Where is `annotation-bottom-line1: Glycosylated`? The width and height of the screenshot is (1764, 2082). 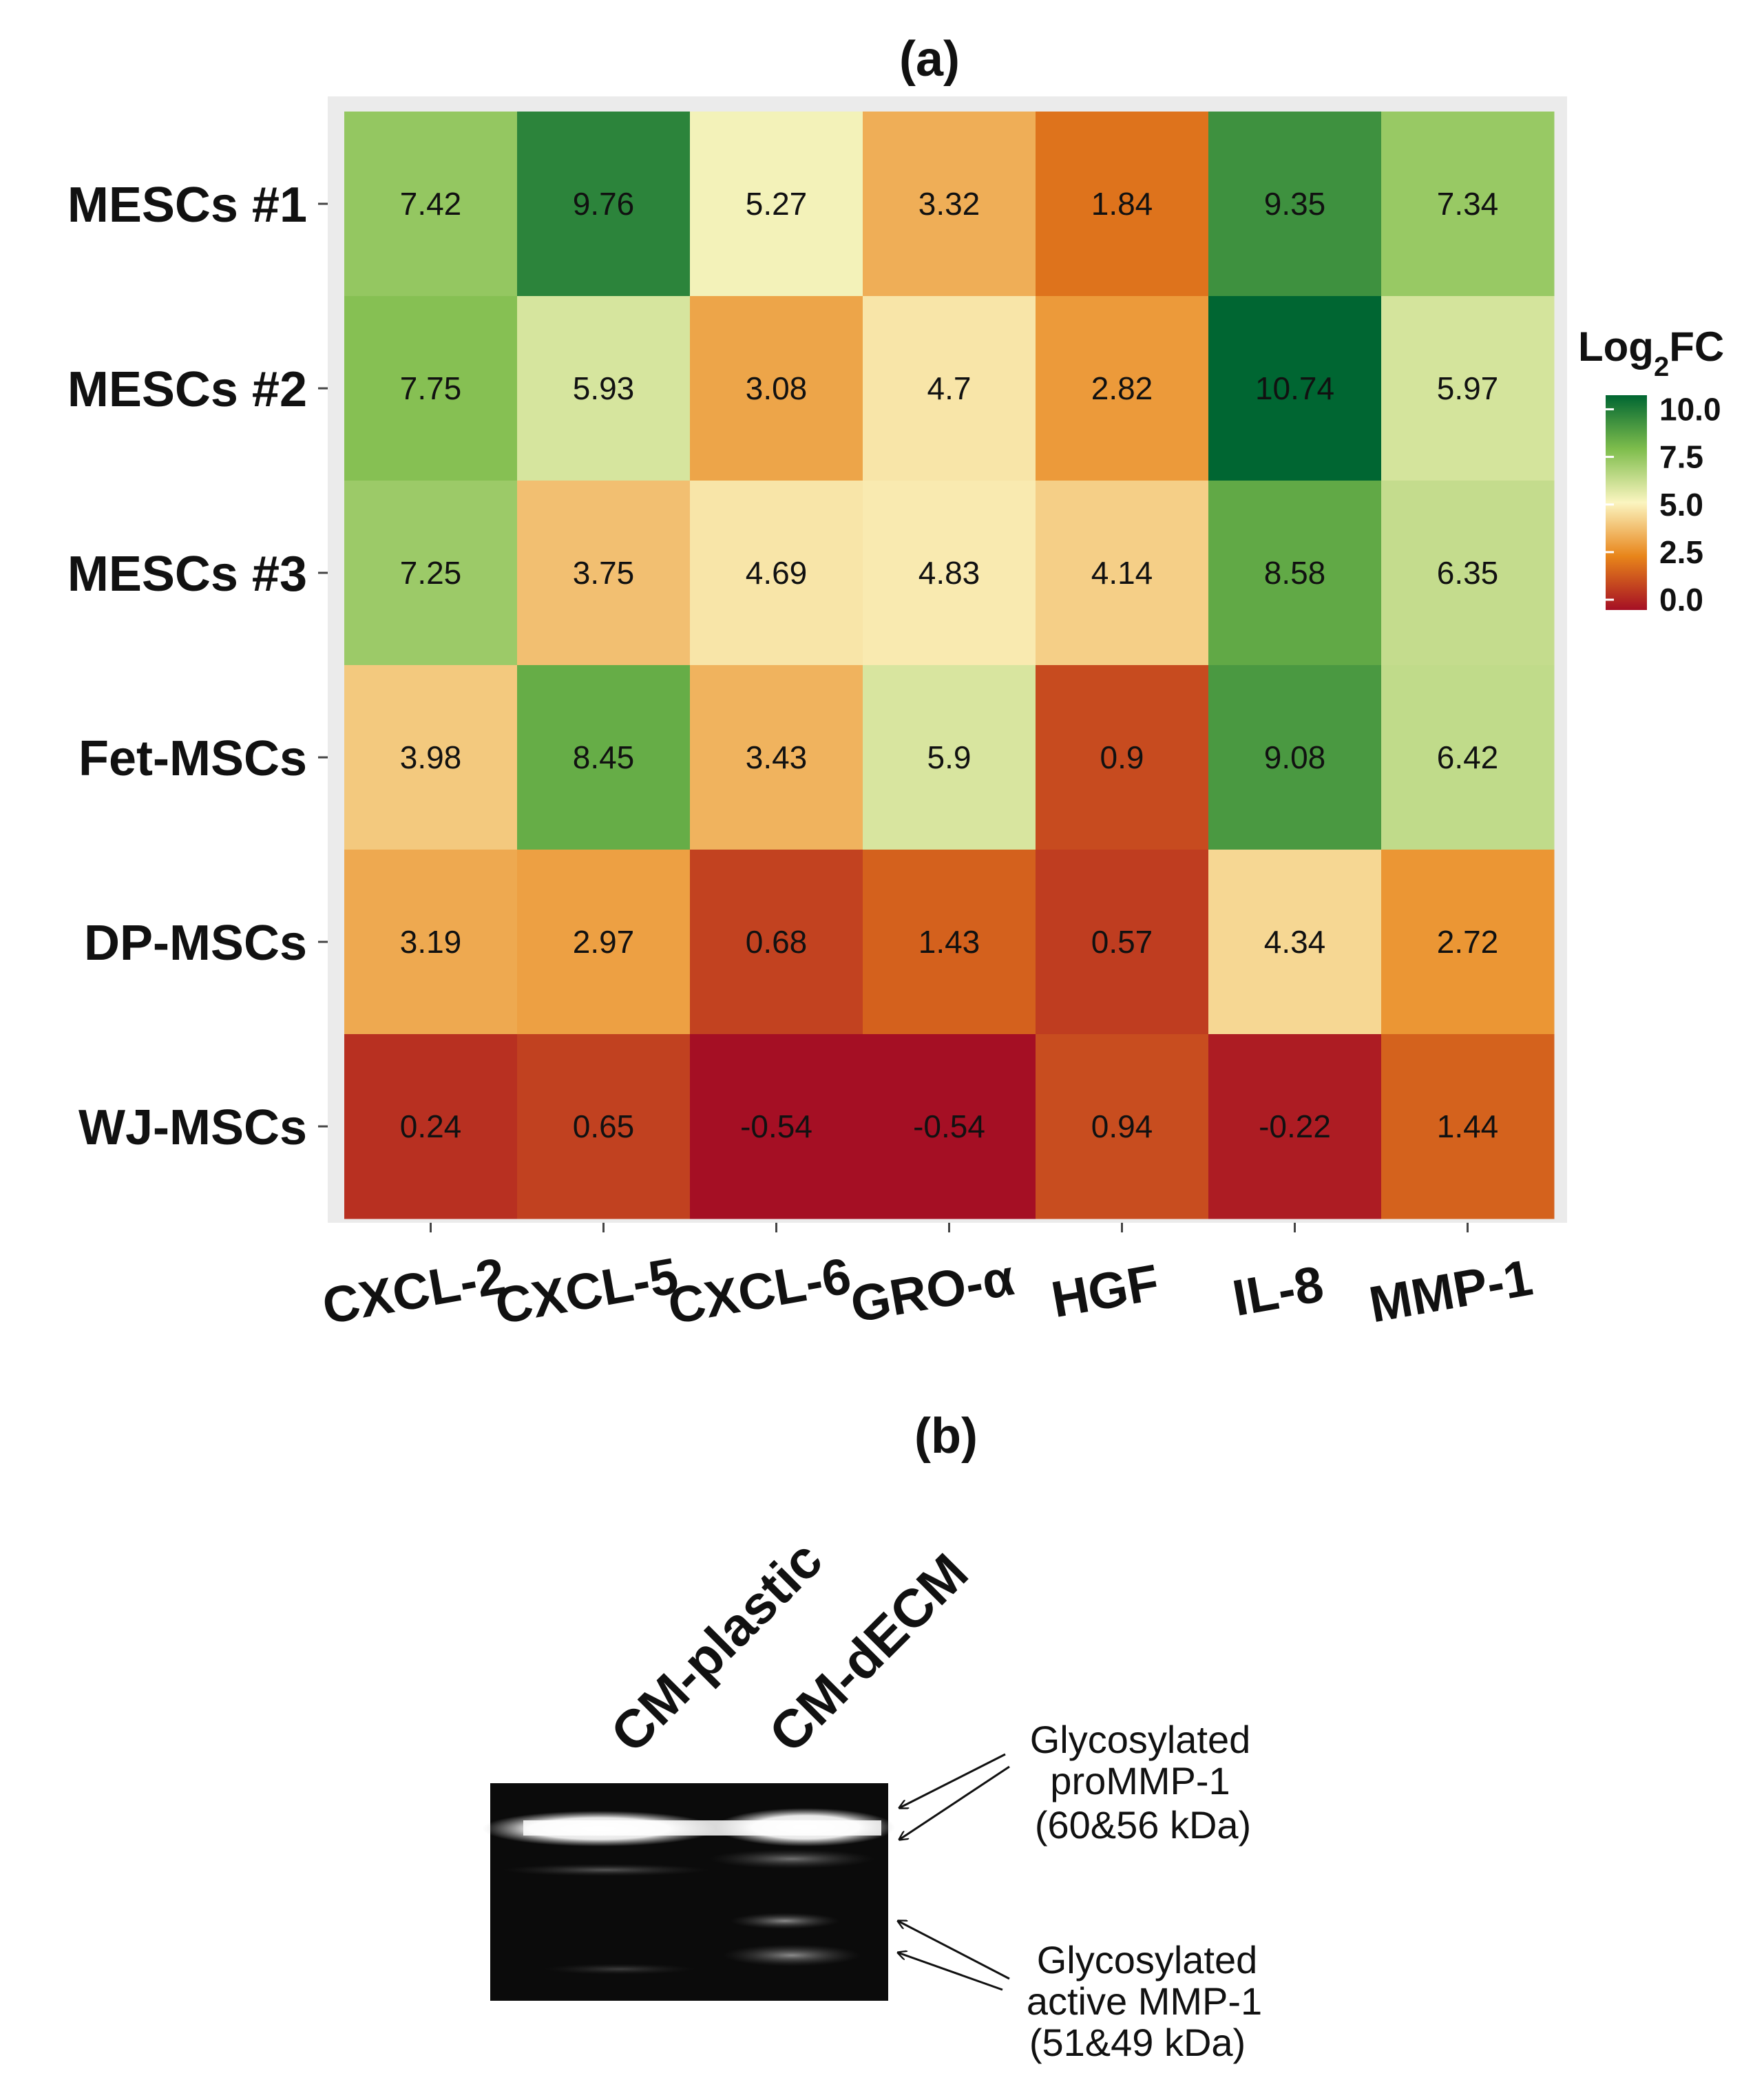 annotation-bottom-line1: Glycosylated is located at coordinates (1147, 1959).